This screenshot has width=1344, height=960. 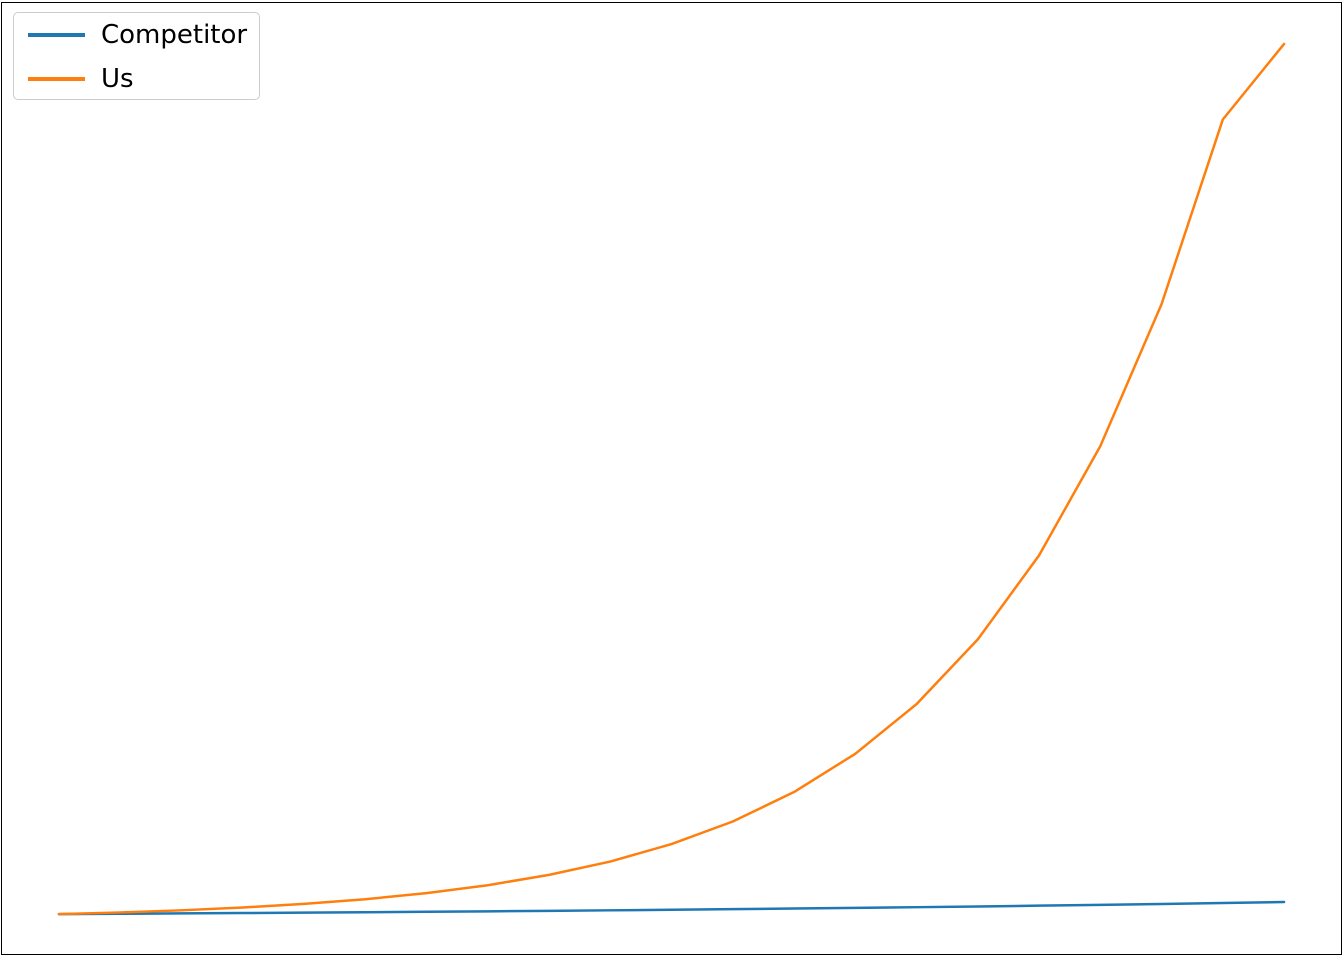 What do you see at coordinates (174, 35) in the screenshot?
I see `legend-label-competitor: Competitor` at bounding box center [174, 35].